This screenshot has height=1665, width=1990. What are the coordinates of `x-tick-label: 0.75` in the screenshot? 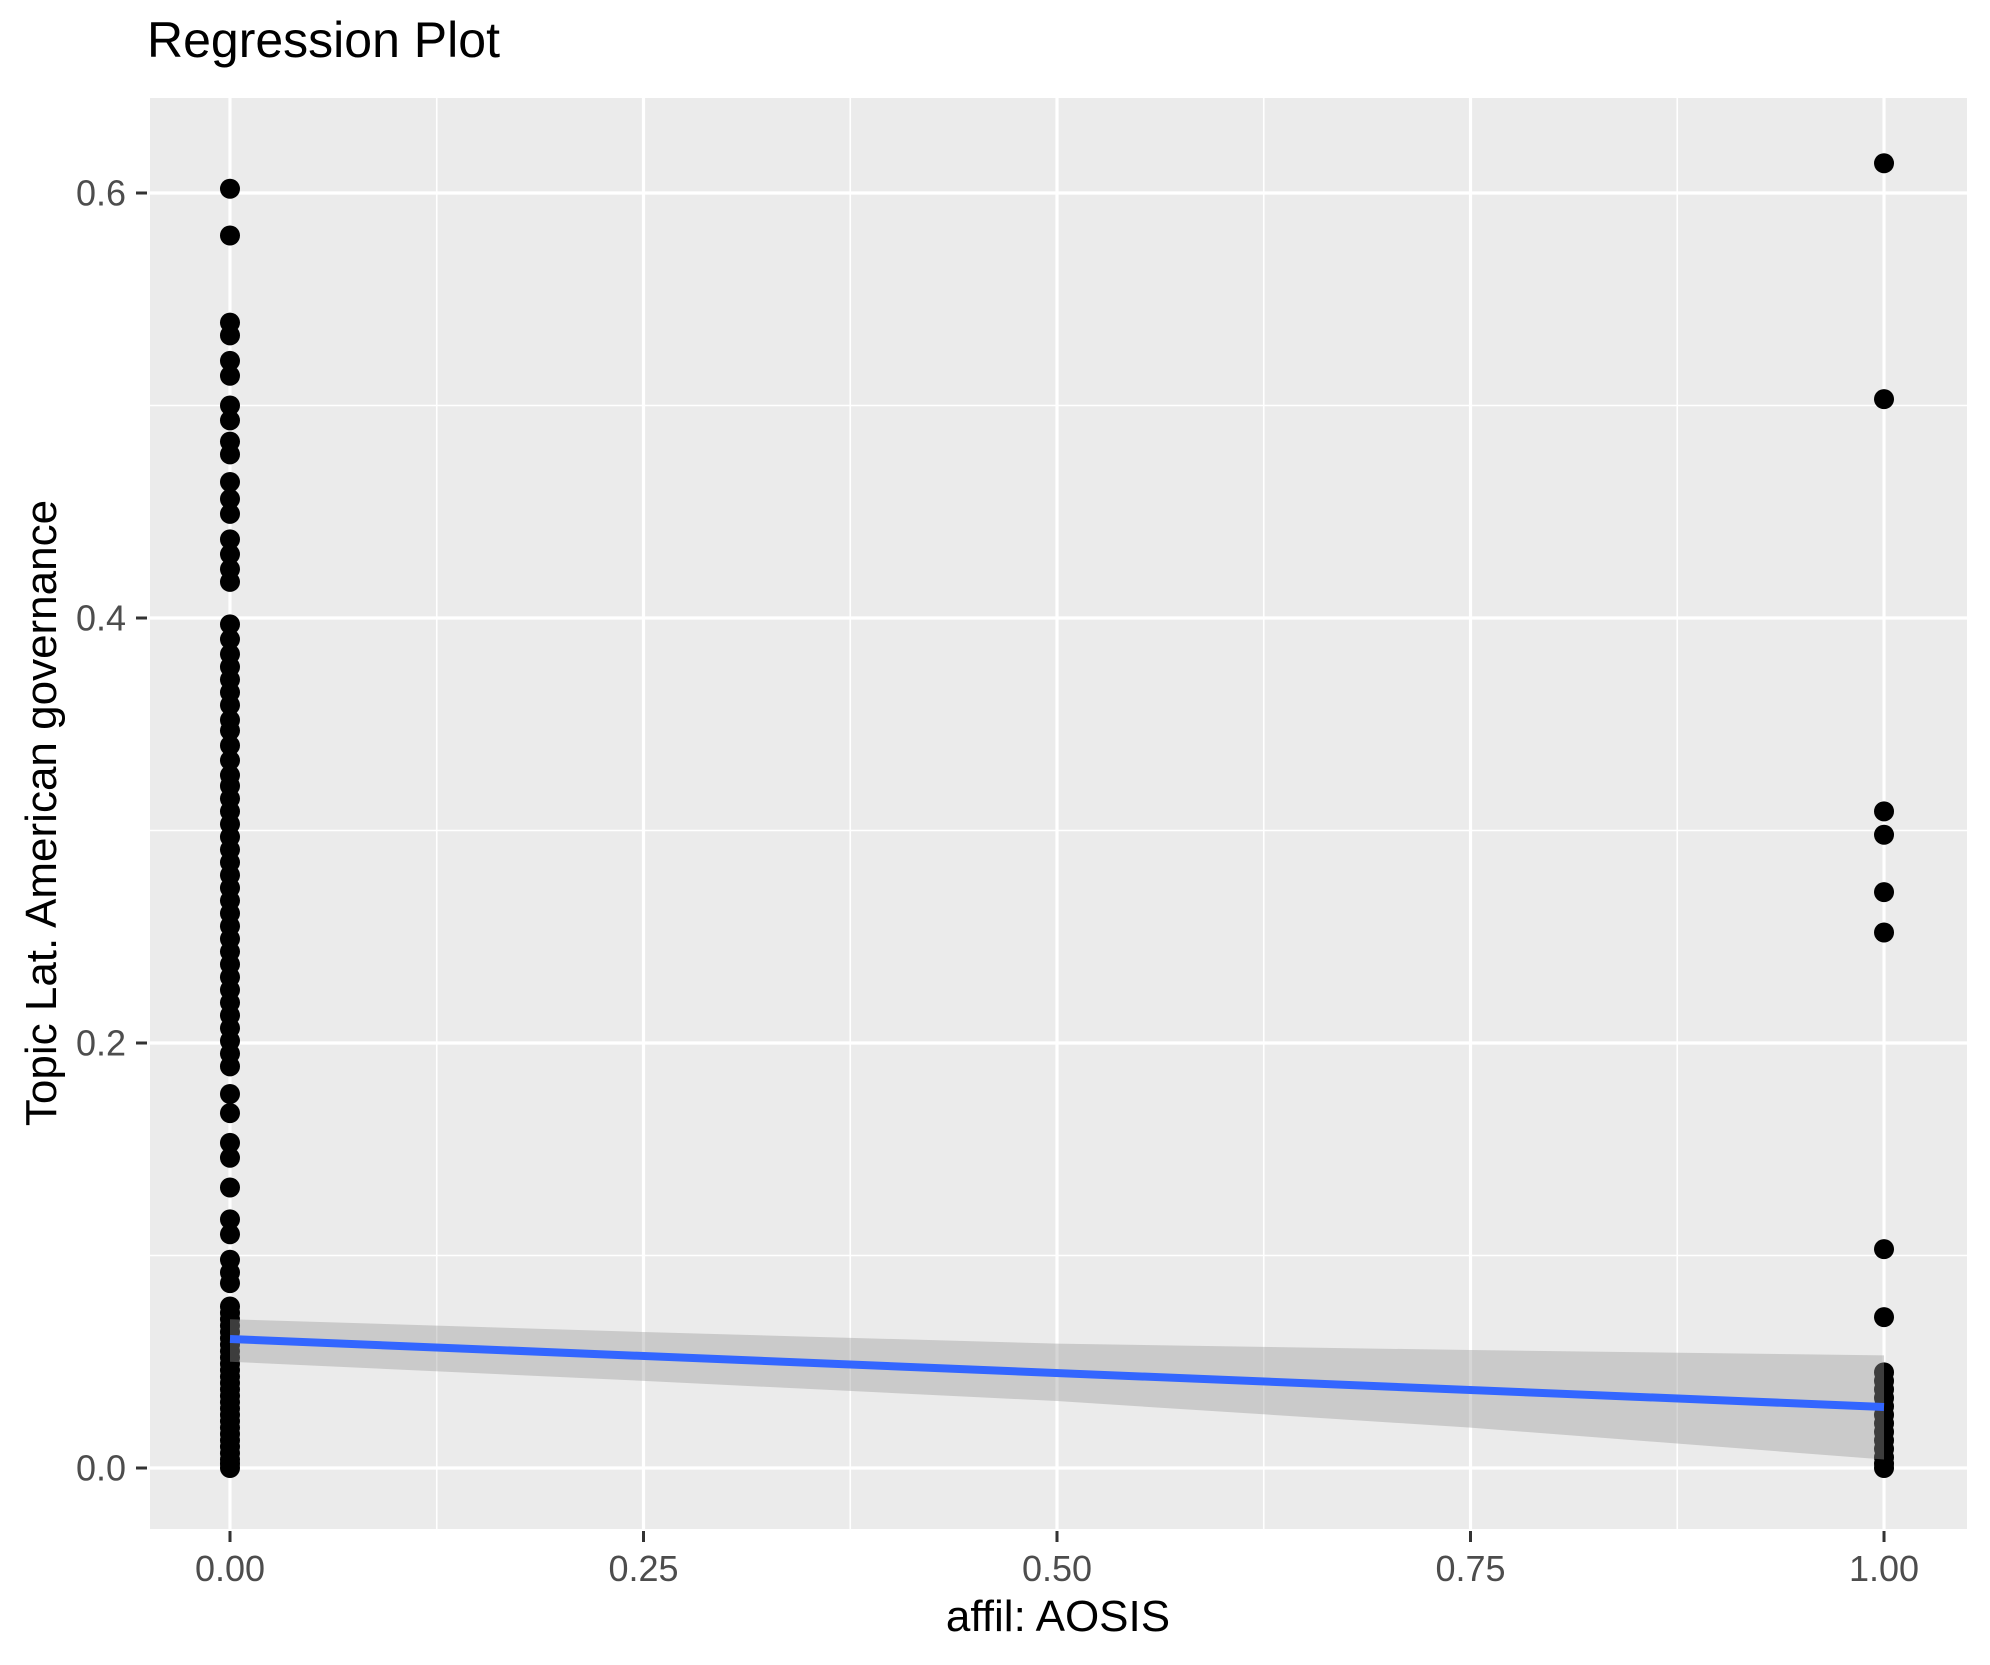 It's located at (1470, 1568).